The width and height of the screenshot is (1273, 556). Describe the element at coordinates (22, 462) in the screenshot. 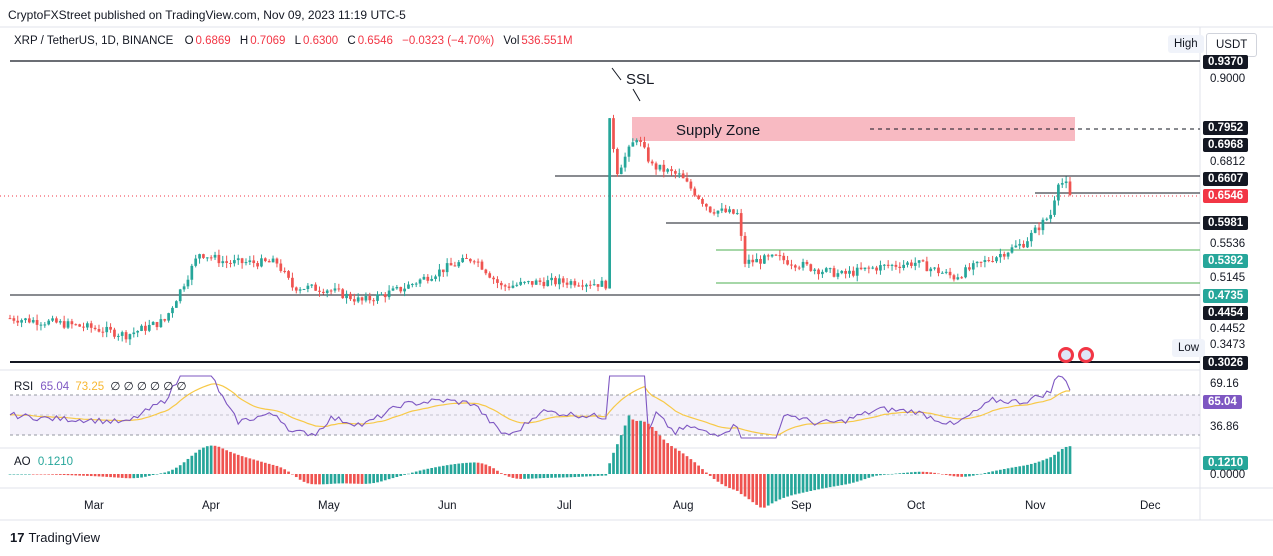

I see `ao-label: AO` at that location.